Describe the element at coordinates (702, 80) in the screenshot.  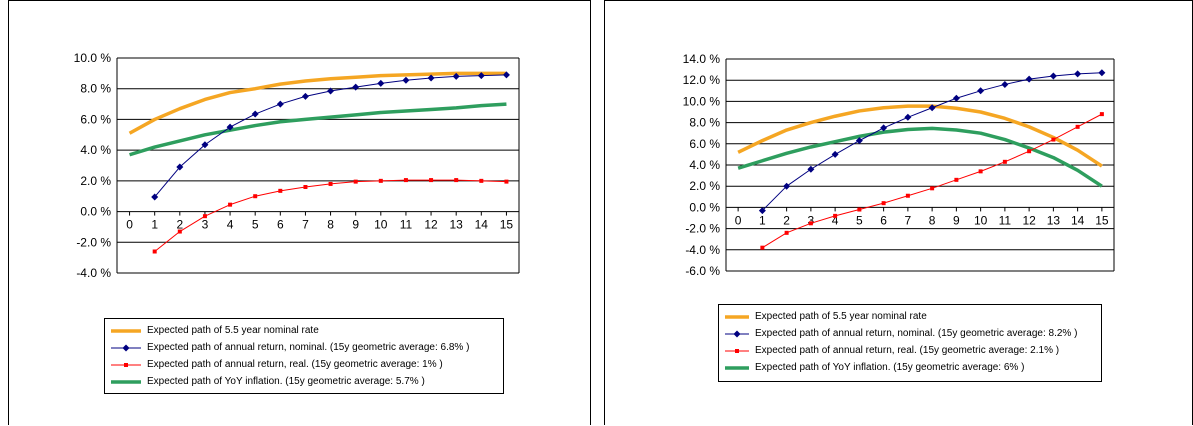
I see `y-tick-label: 12.0 %` at that location.